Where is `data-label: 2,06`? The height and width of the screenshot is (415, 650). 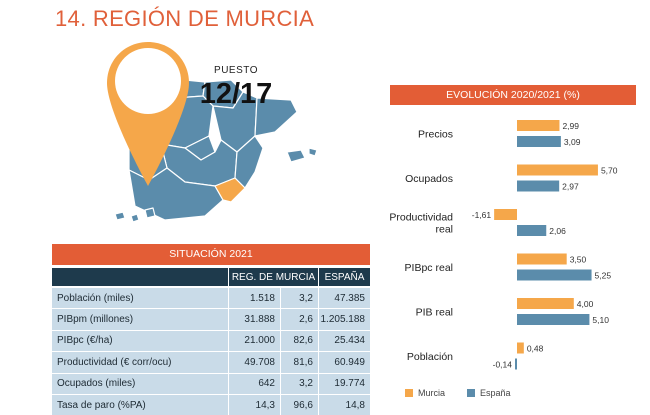
data-label: 2,06 is located at coordinates (557, 231).